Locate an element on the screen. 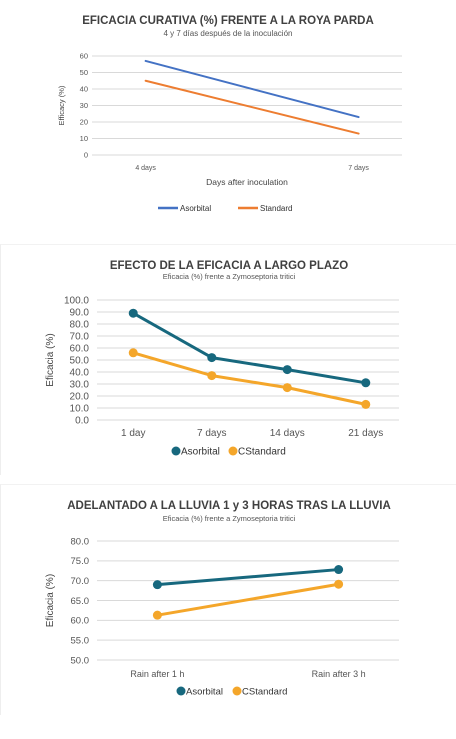 Image resolution: width=456 pixels, height=739 pixels. x-tick-label: 4 days is located at coordinates (145, 168).